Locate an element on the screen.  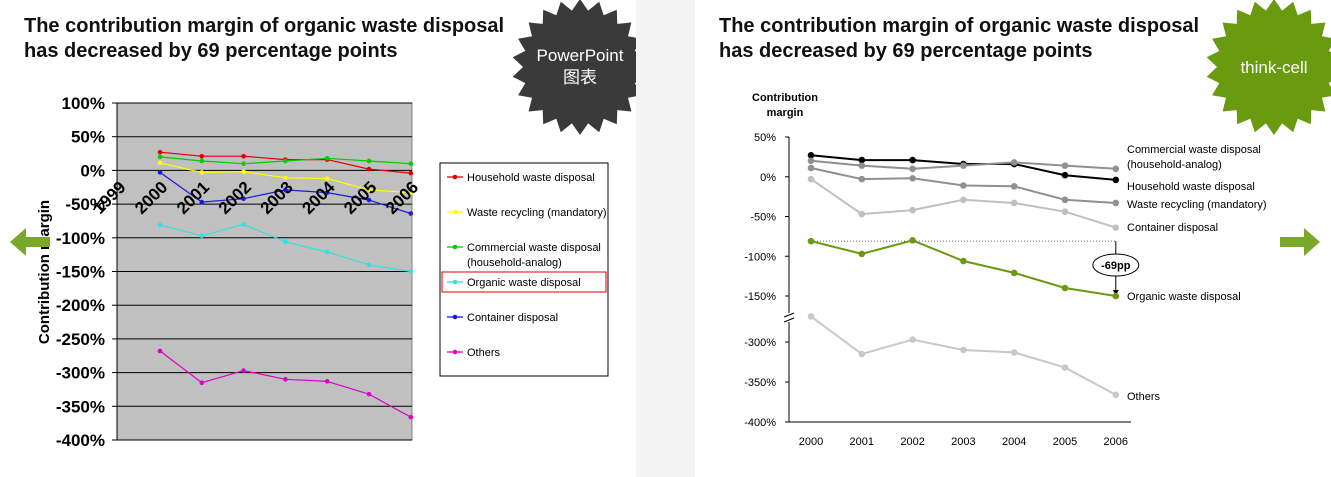
series-label: Household waste disposal is located at coordinates (1191, 187).